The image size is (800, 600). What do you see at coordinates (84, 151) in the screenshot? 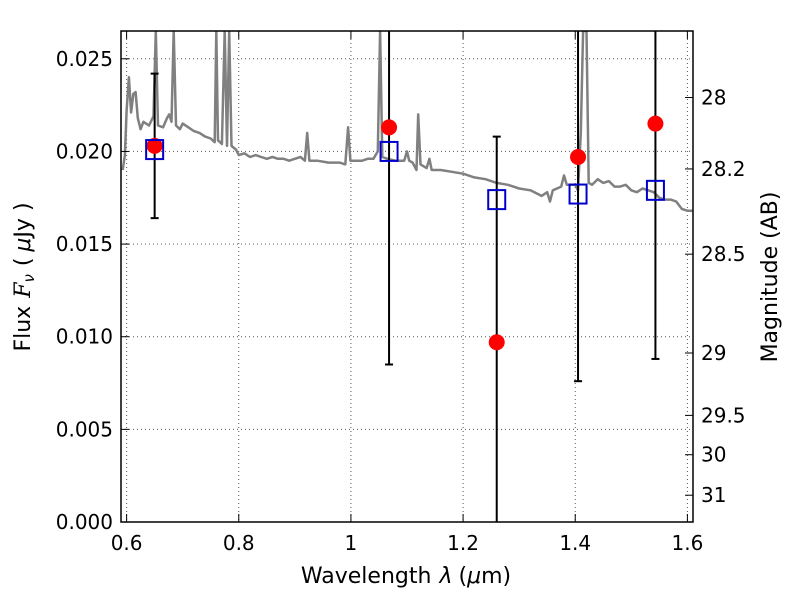
I see `y-tick-label: 0.020` at bounding box center [84, 151].